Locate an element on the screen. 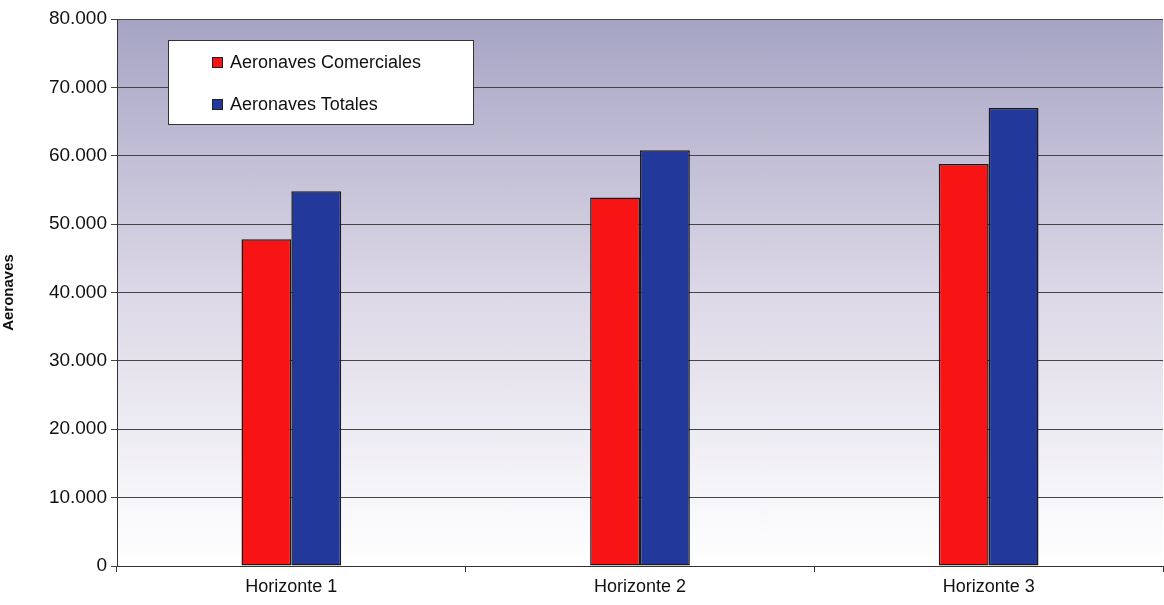  y-tick-label: 50.000 is located at coordinates (77, 223).